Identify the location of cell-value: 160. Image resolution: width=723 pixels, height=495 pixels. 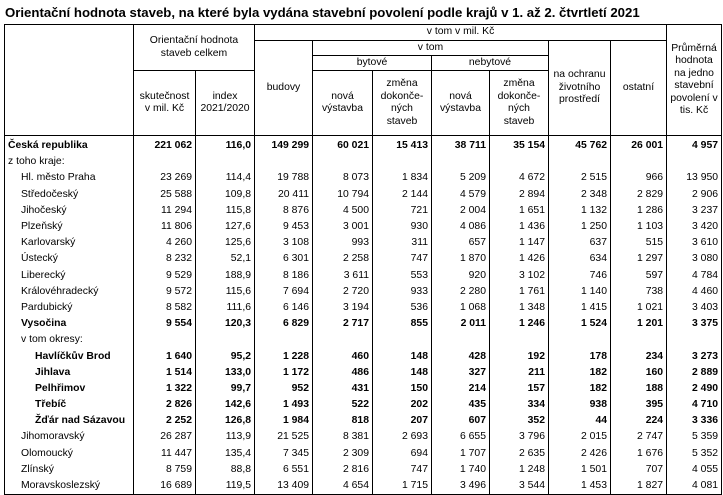
(638, 372).